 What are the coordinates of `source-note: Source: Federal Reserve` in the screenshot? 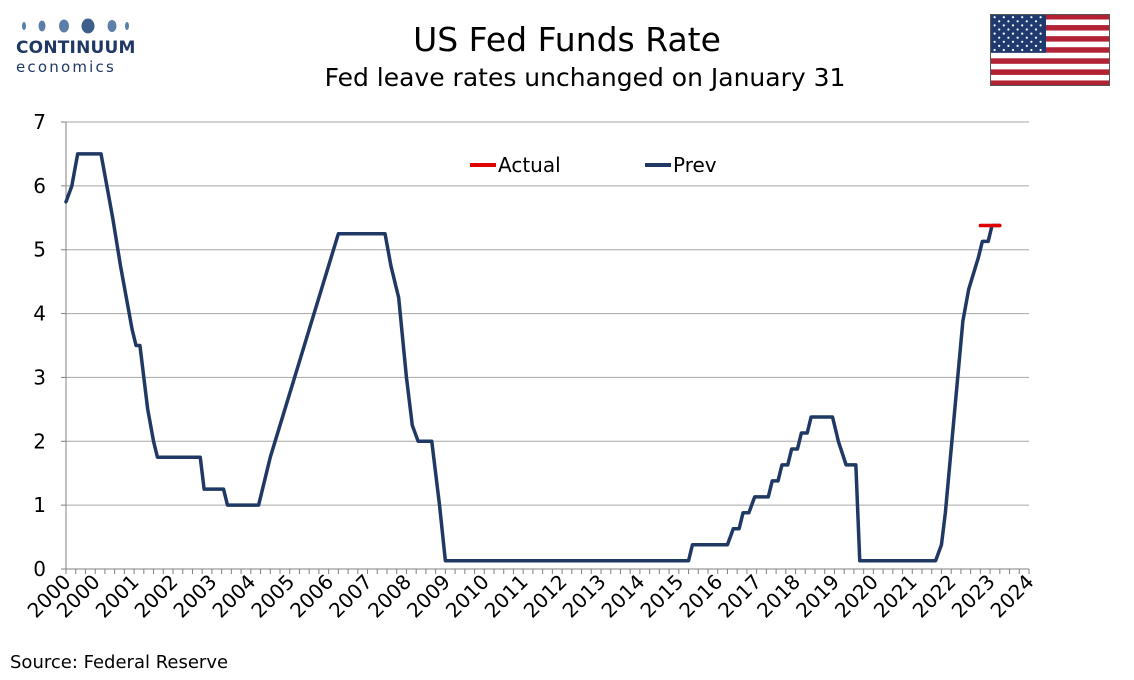 It's located at (119, 662).